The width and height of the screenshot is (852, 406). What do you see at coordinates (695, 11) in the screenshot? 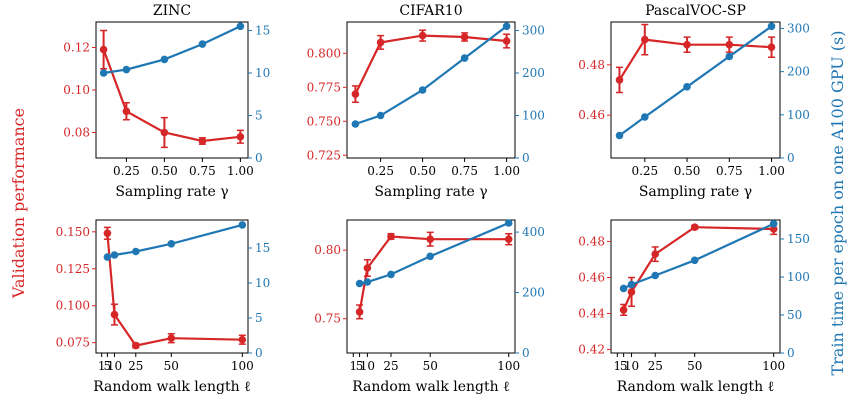
I see `panel-title: PascalVOC-SP` at bounding box center [695, 11].